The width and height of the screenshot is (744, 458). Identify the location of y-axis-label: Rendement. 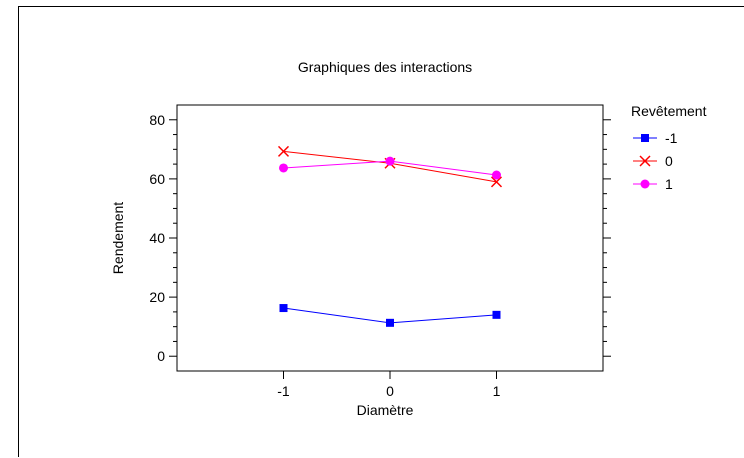
(118, 238).